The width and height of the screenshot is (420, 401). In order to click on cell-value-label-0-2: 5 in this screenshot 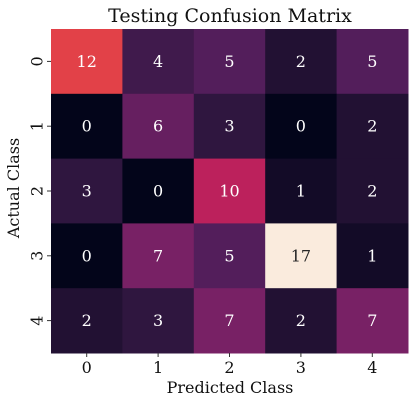, I will do `click(229, 61)`.